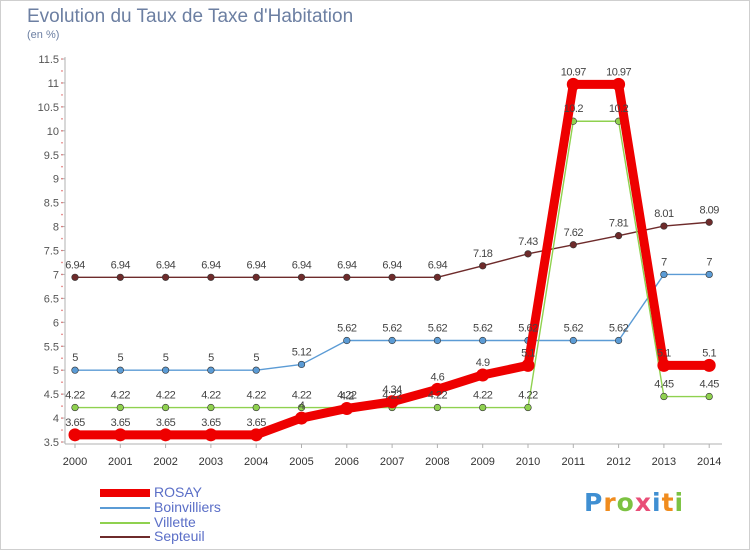 The width and height of the screenshot is (750, 550). I want to click on data-label-rosay: 4.2, so click(347, 396).